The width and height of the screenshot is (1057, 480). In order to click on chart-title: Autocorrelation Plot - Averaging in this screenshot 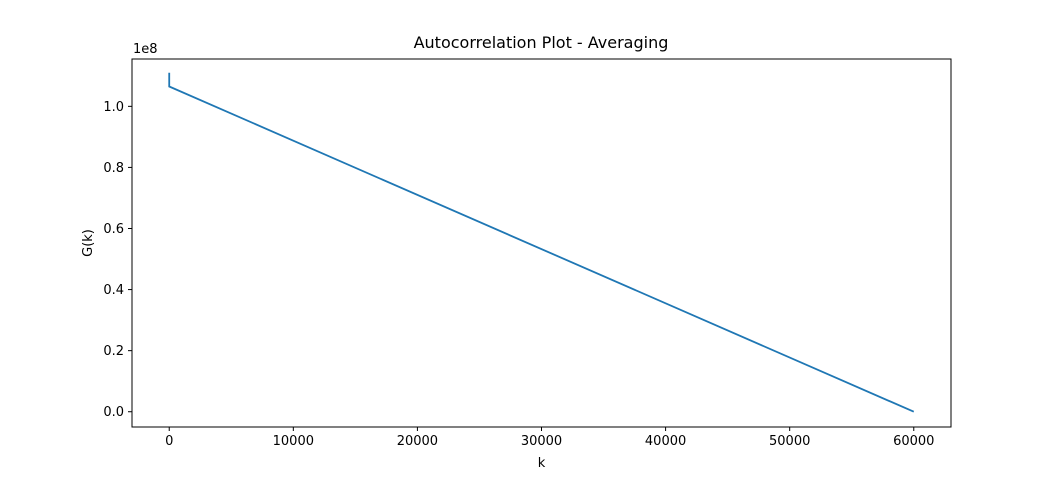, I will do `click(541, 42)`.